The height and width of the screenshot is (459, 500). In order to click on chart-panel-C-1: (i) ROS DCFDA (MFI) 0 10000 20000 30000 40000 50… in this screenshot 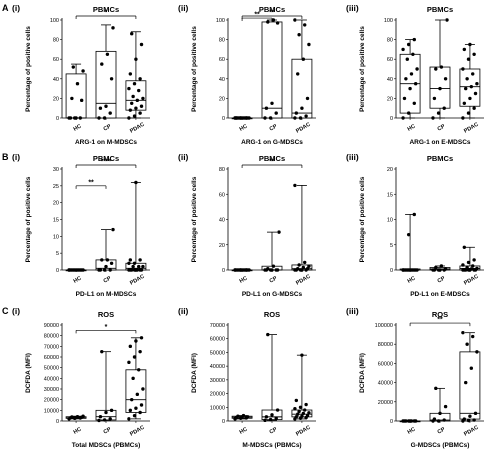, I will do `click(81, 377)`.